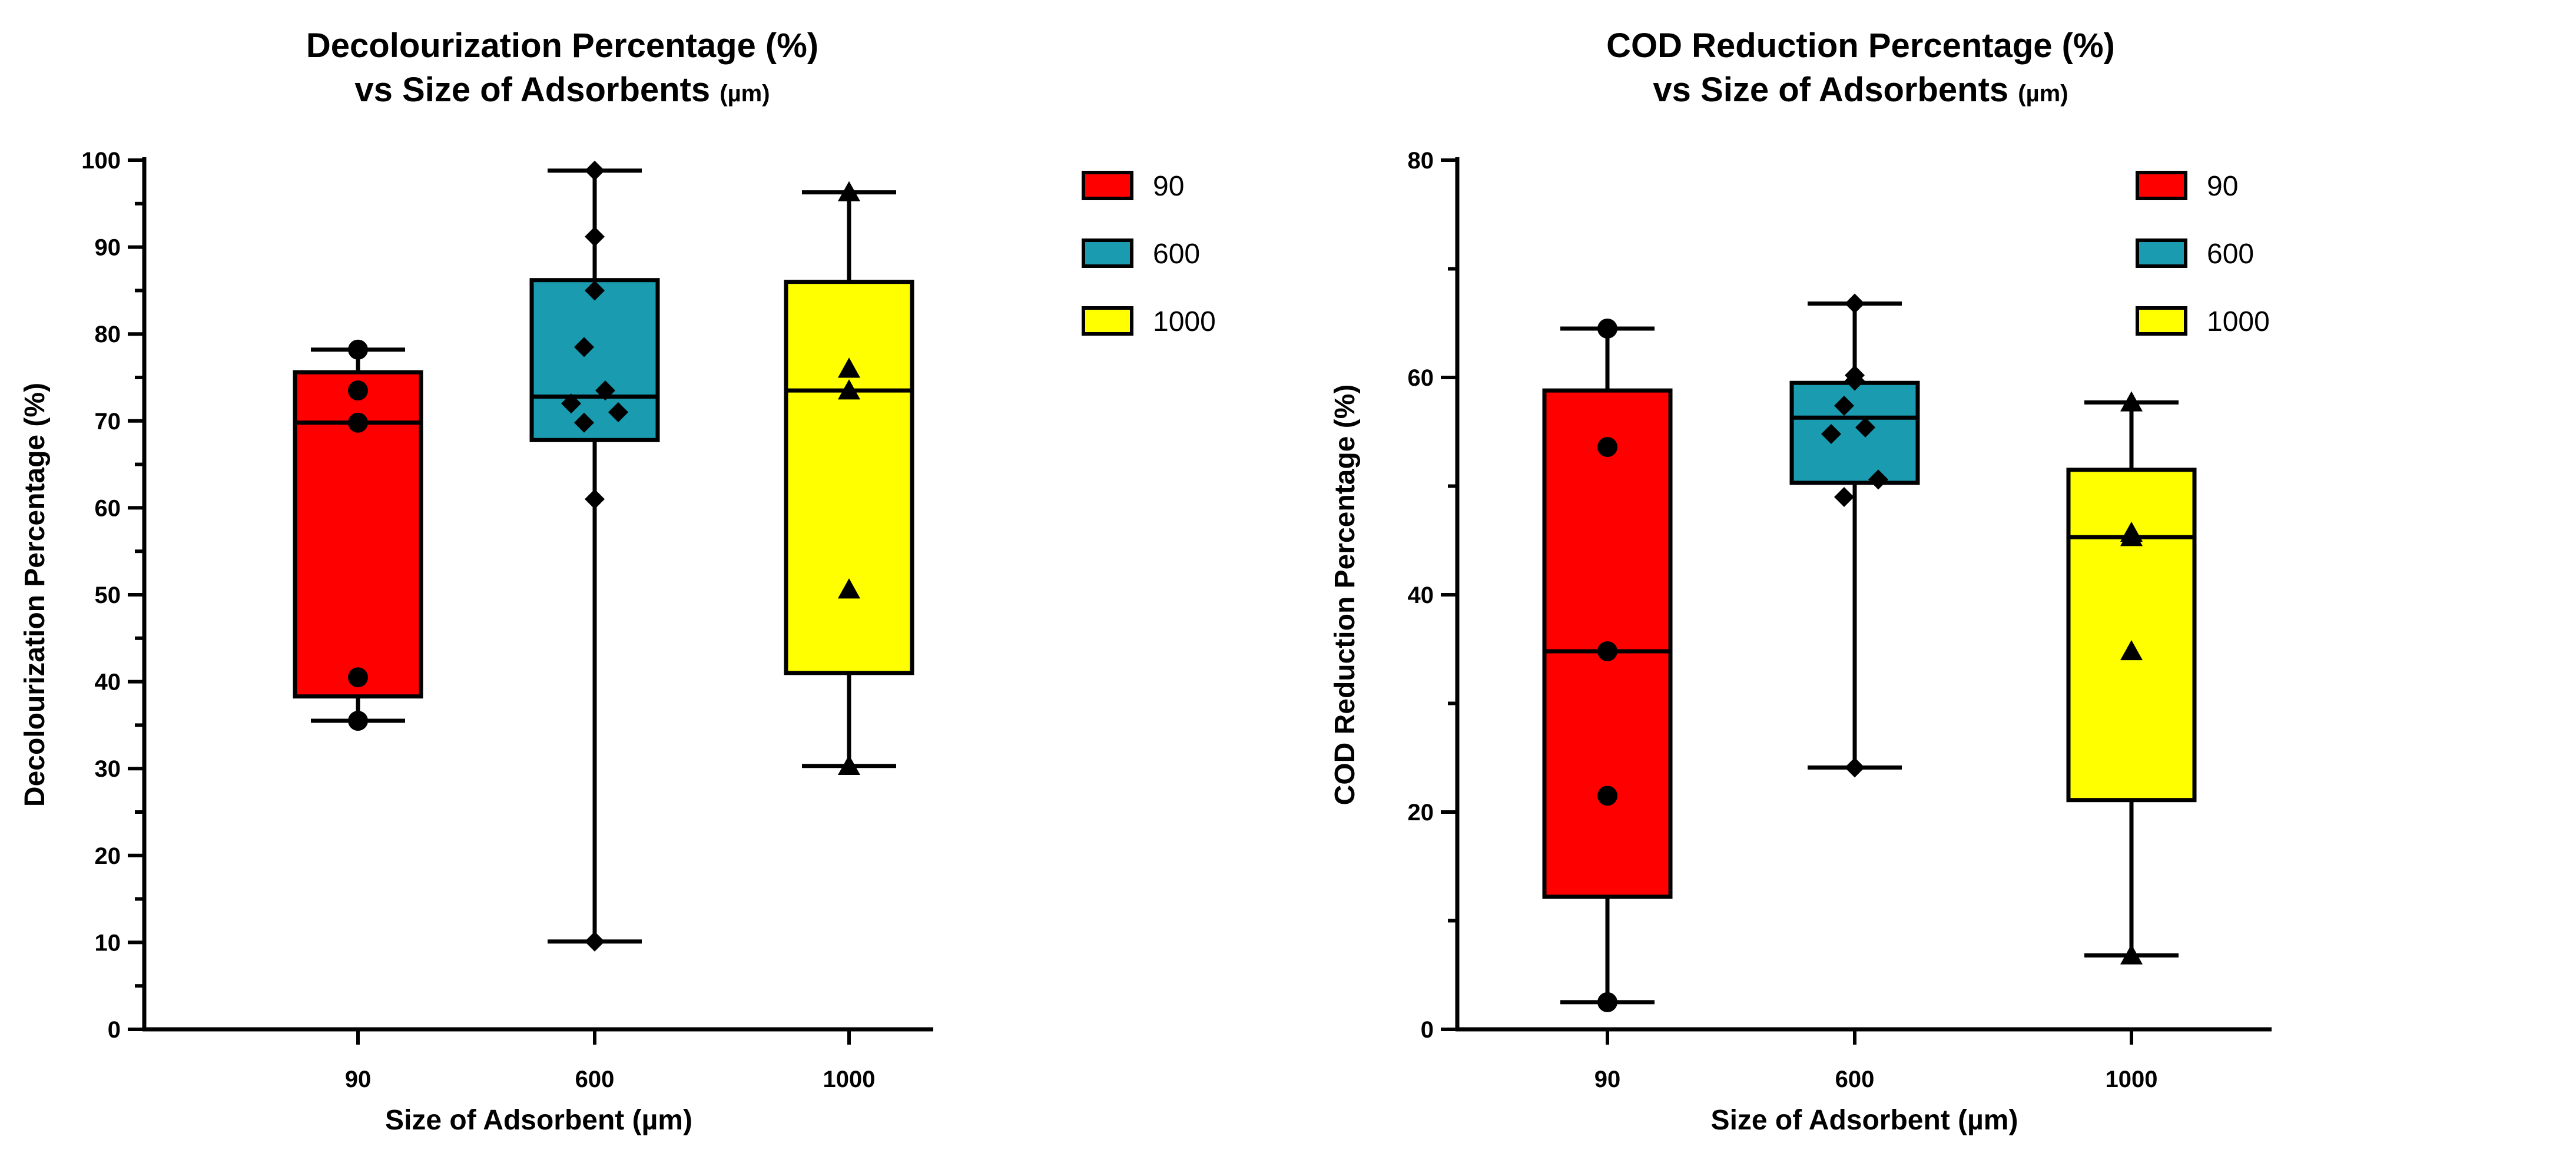 Image resolution: width=2576 pixels, height=1163 pixels. What do you see at coordinates (108, 422) in the screenshot?
I see `y-tick-label: 70` at bounding box center [108, 422].